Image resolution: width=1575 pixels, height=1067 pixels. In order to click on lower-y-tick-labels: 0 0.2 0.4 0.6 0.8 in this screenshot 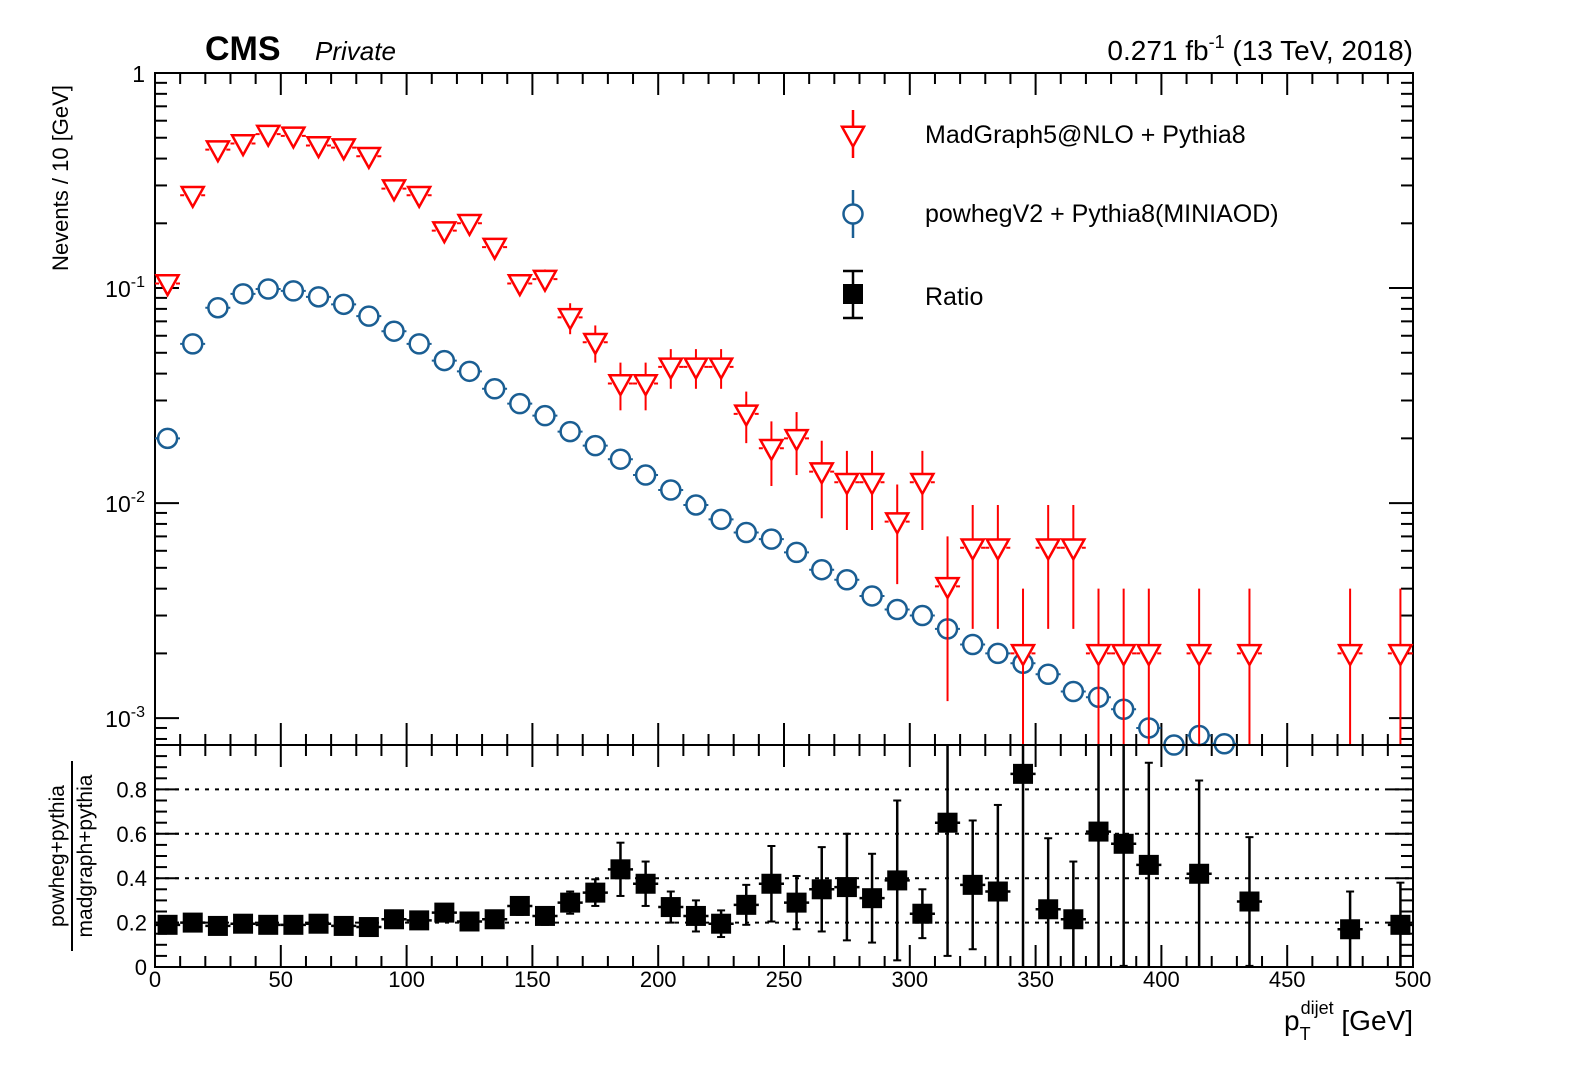, I will do `click(131, 878)`.